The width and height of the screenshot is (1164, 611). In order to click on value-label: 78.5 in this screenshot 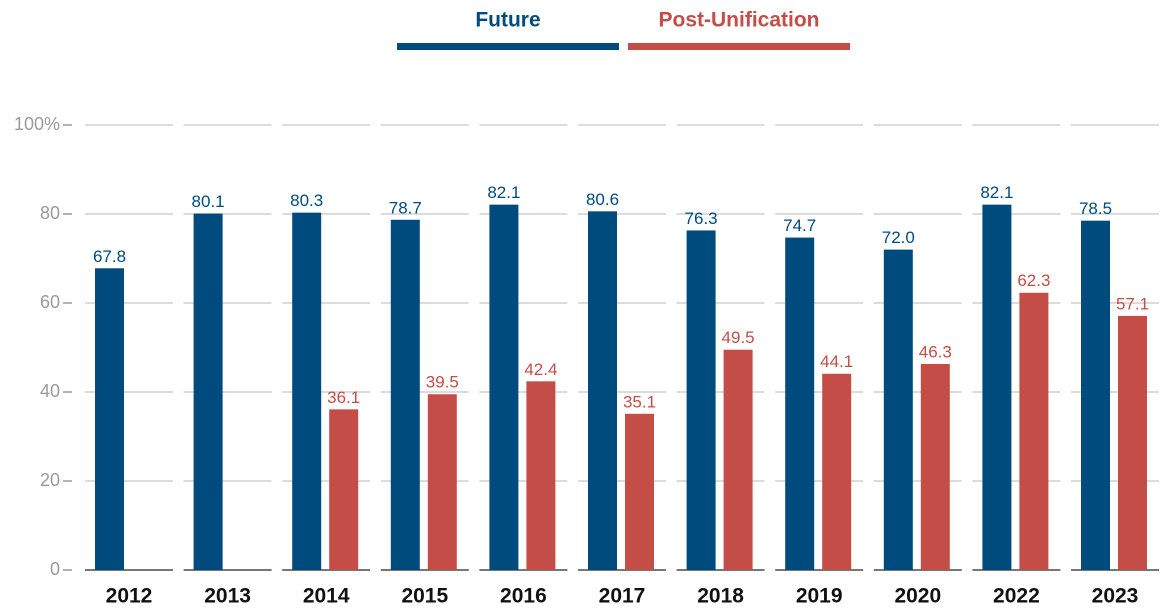, I will do `click(1095, 208)`.